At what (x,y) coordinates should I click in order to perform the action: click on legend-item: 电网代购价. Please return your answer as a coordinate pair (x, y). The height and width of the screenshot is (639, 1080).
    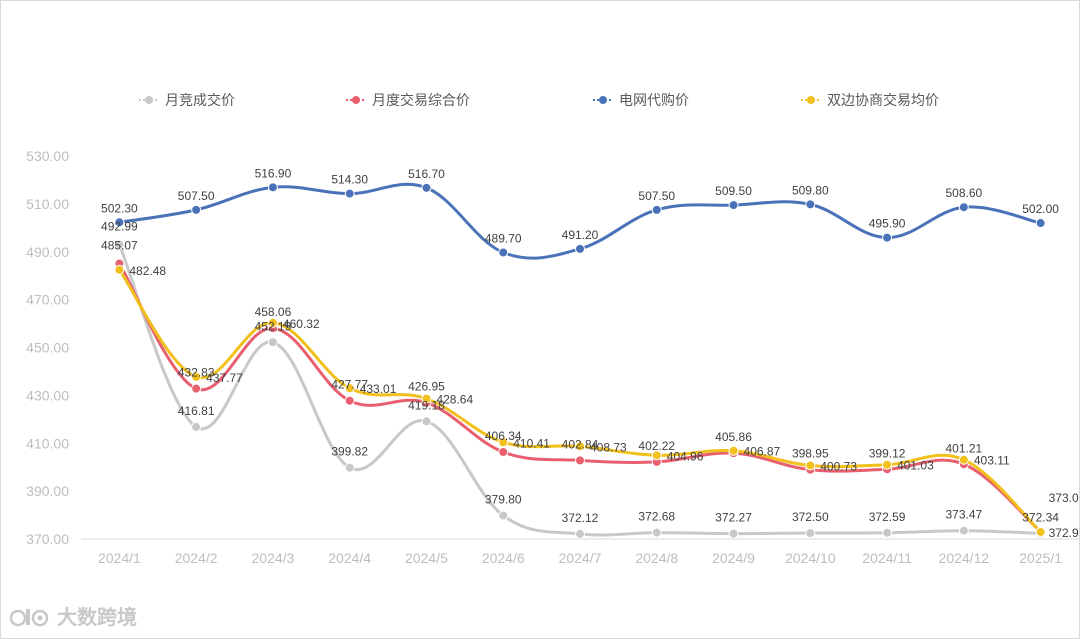
    Looking at the image, I should click on (641, 100).